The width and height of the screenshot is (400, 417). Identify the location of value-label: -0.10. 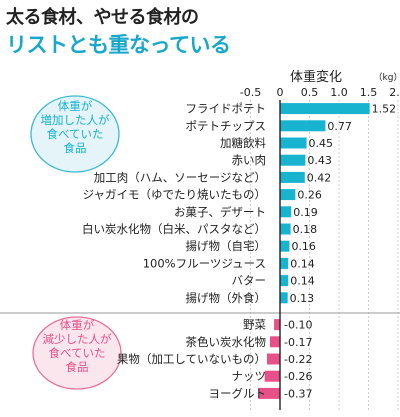
(298, 325).